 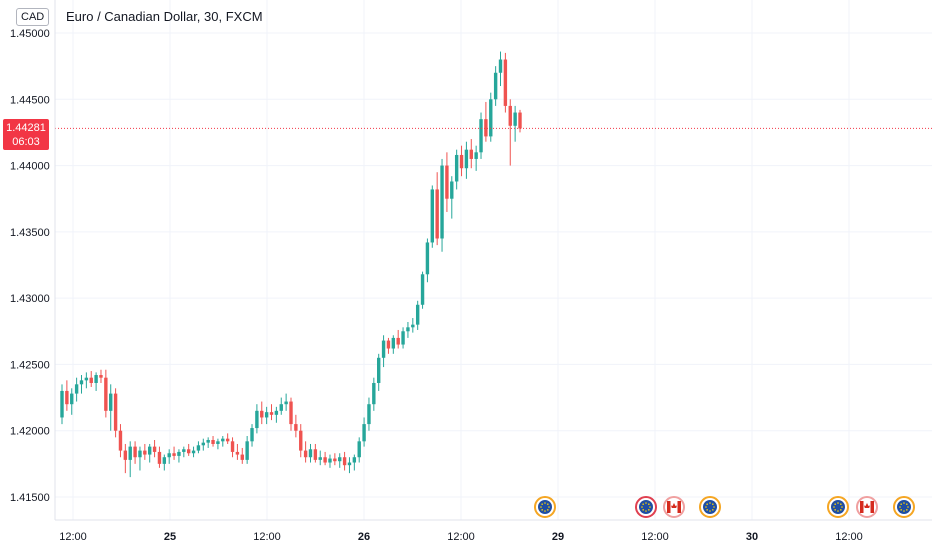 I want to click on y-tick-label: 1.43000, so click(x=30, y=299).